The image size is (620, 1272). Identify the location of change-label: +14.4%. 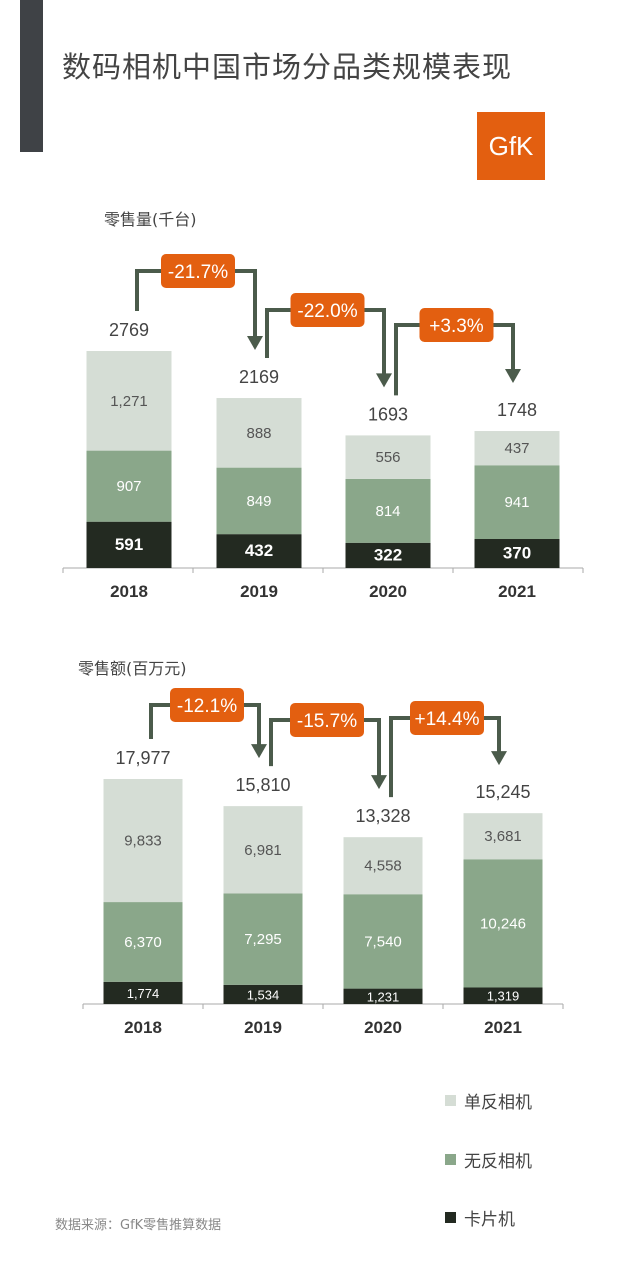
(447, 719).